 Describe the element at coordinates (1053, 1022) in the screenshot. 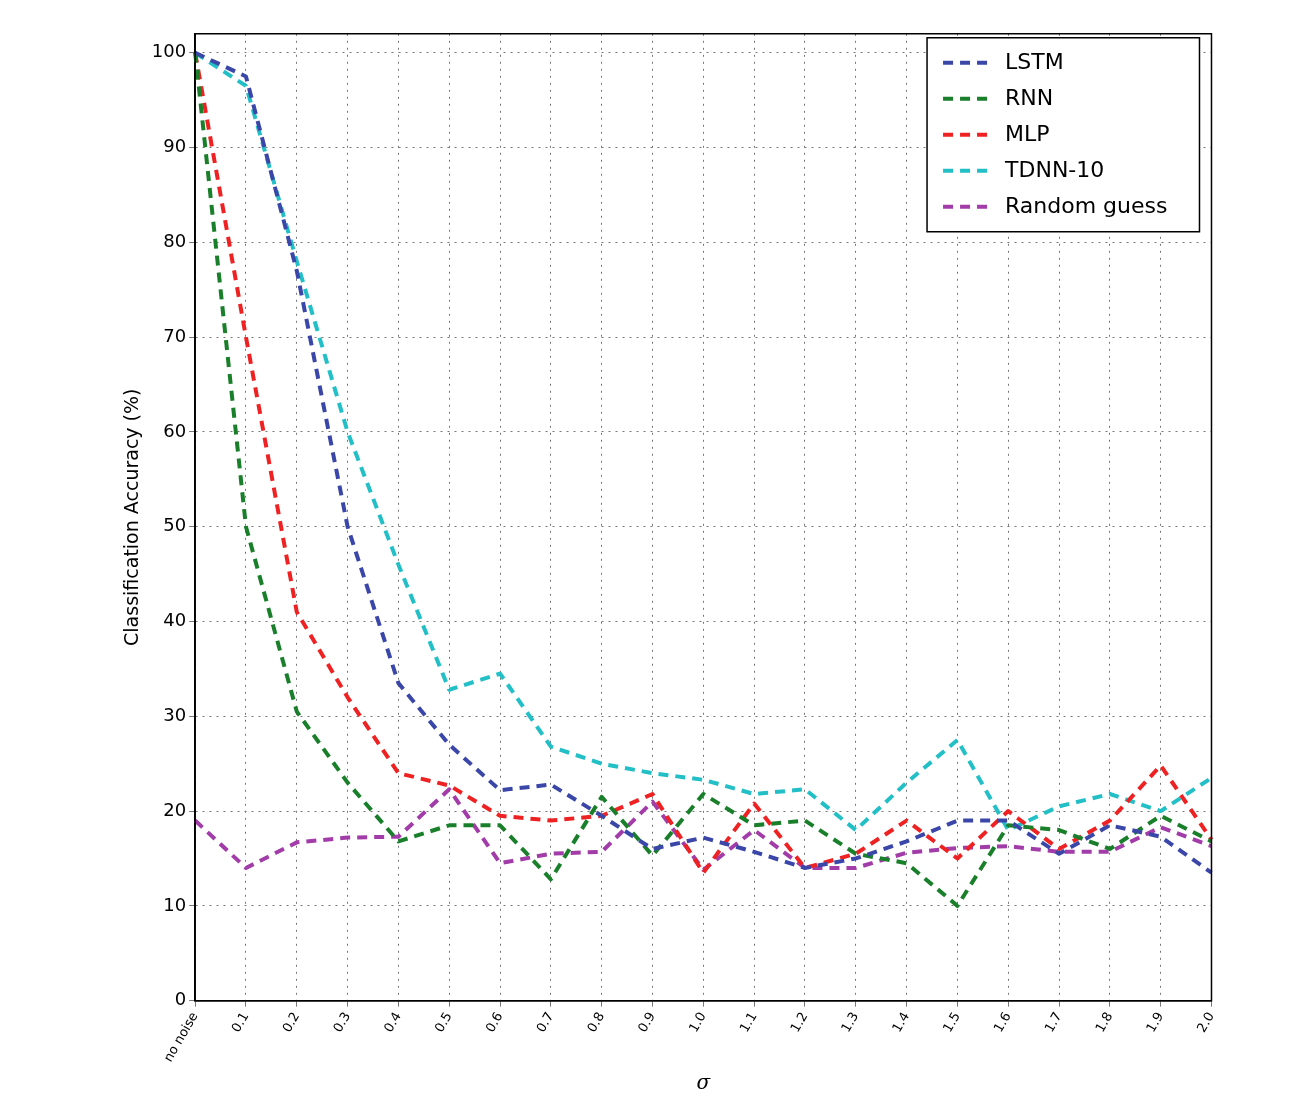

I see `x-tick-label: 1.7` at that location.